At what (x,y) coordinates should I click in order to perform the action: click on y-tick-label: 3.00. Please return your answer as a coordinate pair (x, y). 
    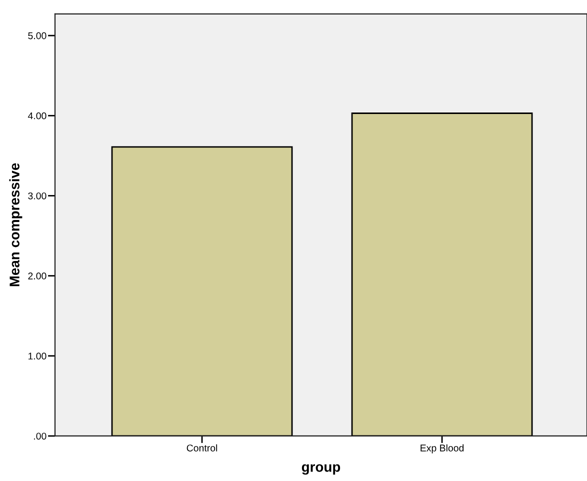
    Looking at the image, I should click on (37, 196).